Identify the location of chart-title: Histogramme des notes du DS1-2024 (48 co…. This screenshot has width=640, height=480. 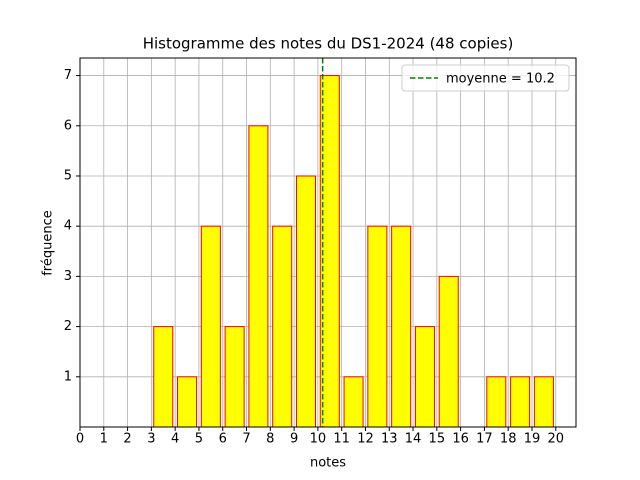
(328, 44).